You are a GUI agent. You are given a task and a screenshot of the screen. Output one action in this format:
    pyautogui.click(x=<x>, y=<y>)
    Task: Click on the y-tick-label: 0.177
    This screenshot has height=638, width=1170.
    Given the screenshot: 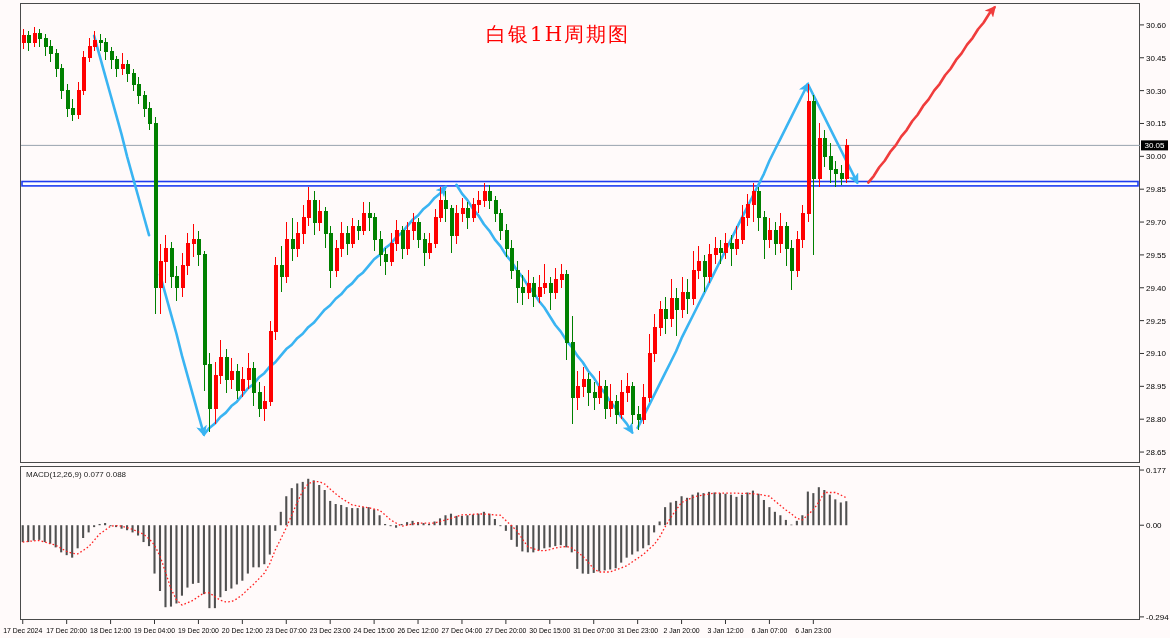 What is the action you would take?
    pyautogui.click(x=1156, y=471)
    